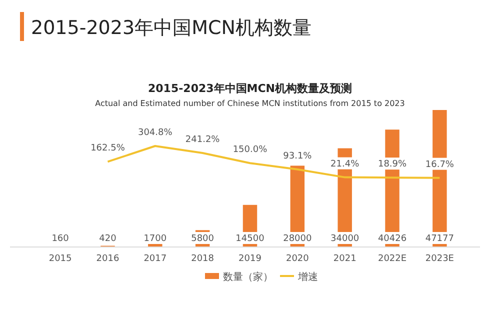 This screenshot has height=325, width=500. What do you see at coordinates (248, 277) in the screenshot?
I see `legend-label: 数量（家）` at bounding box center [248, 277].